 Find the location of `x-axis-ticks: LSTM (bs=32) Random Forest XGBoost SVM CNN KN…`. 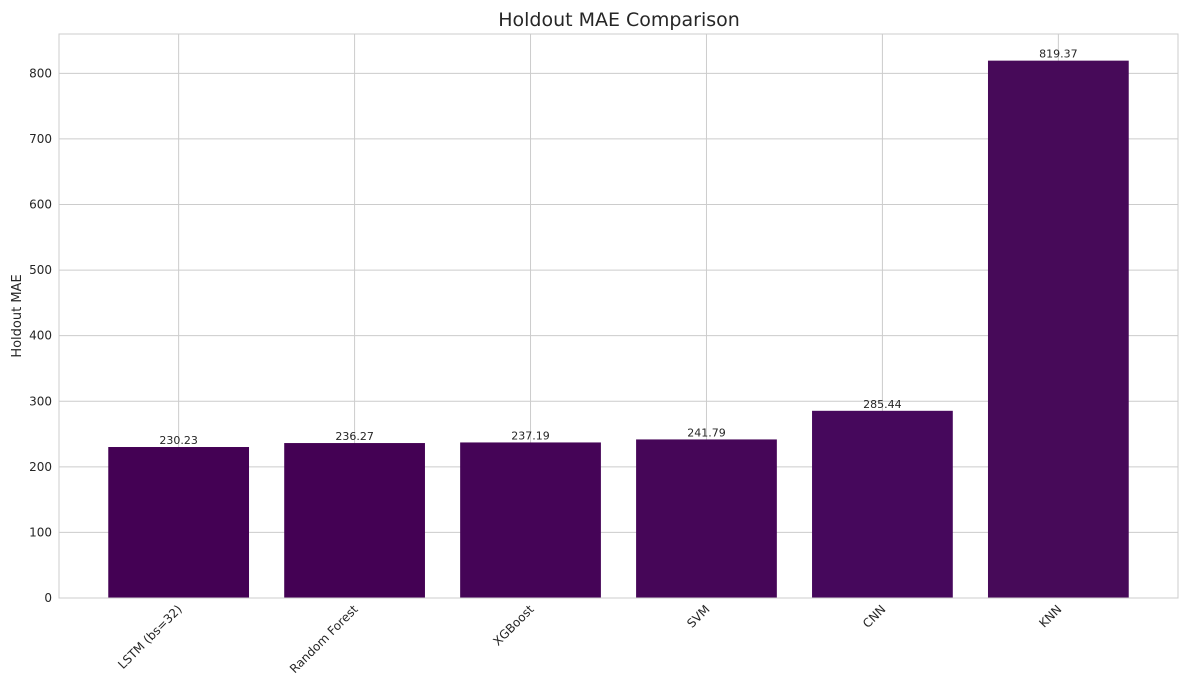

x-axis-ticks: LSTM (bs=32) Random Forest XGBoost SVM CNN KN… is located at coordinates (589, 639).